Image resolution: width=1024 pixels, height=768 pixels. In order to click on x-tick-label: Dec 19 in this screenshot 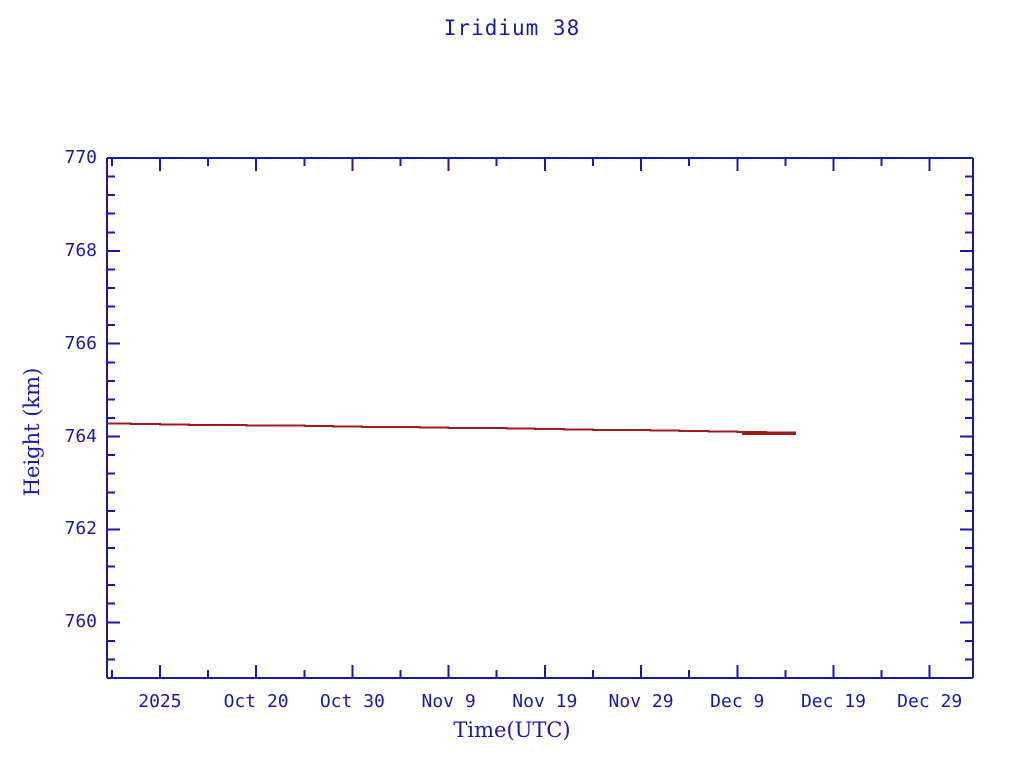, I will do `click(833, 701)`.